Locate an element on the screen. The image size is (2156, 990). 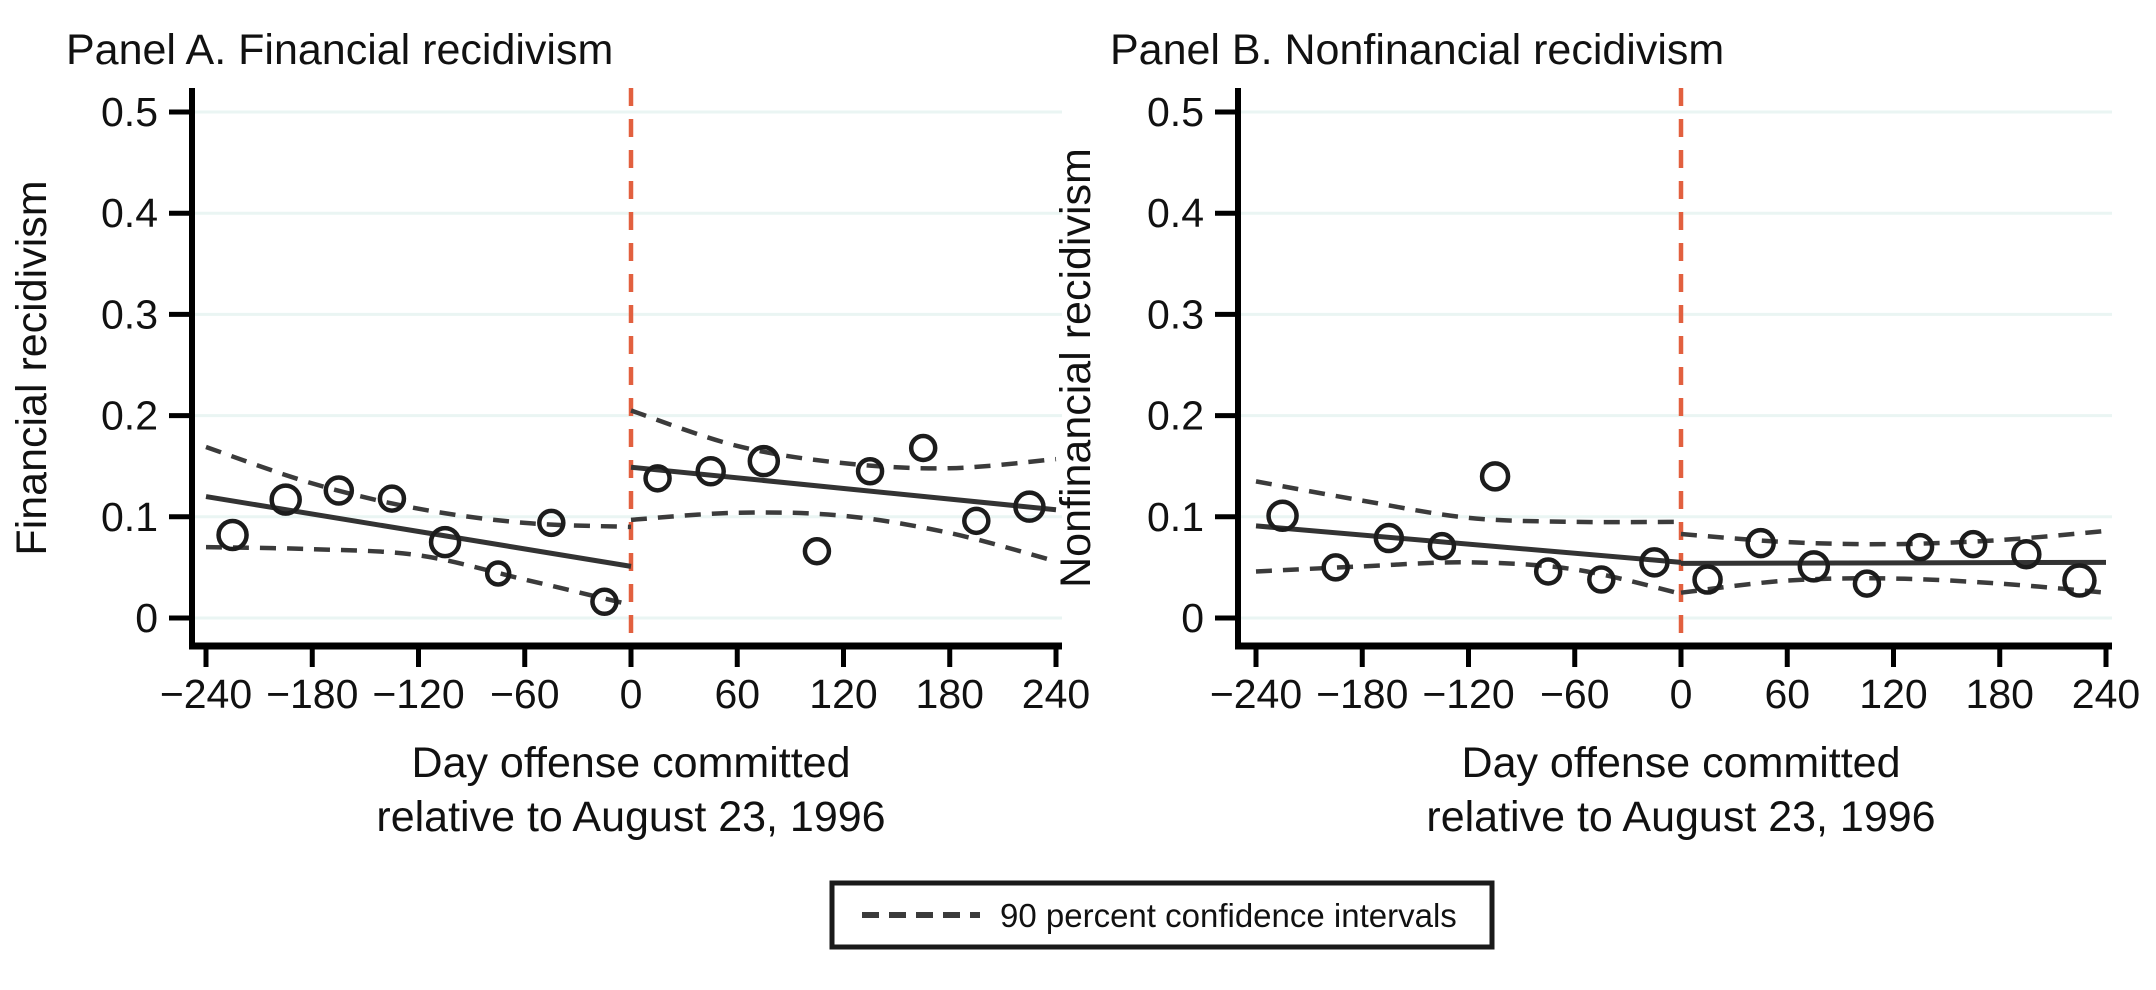
panel-a-x-axis-title-line2: relative to August 23, 1996 is located at coordinates (630, 817).